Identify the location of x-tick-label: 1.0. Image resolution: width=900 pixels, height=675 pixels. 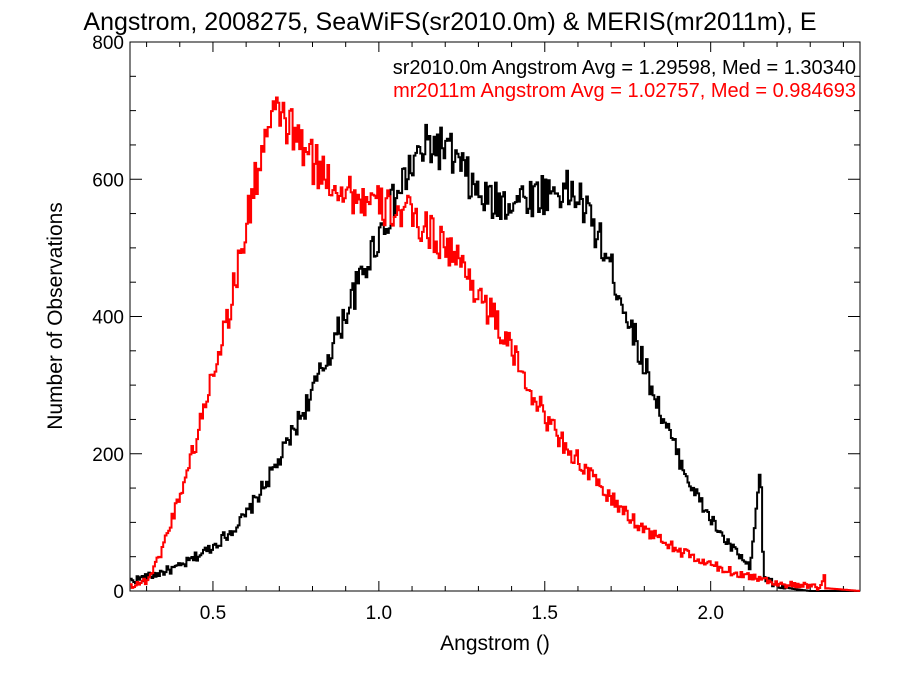
(379, 613).